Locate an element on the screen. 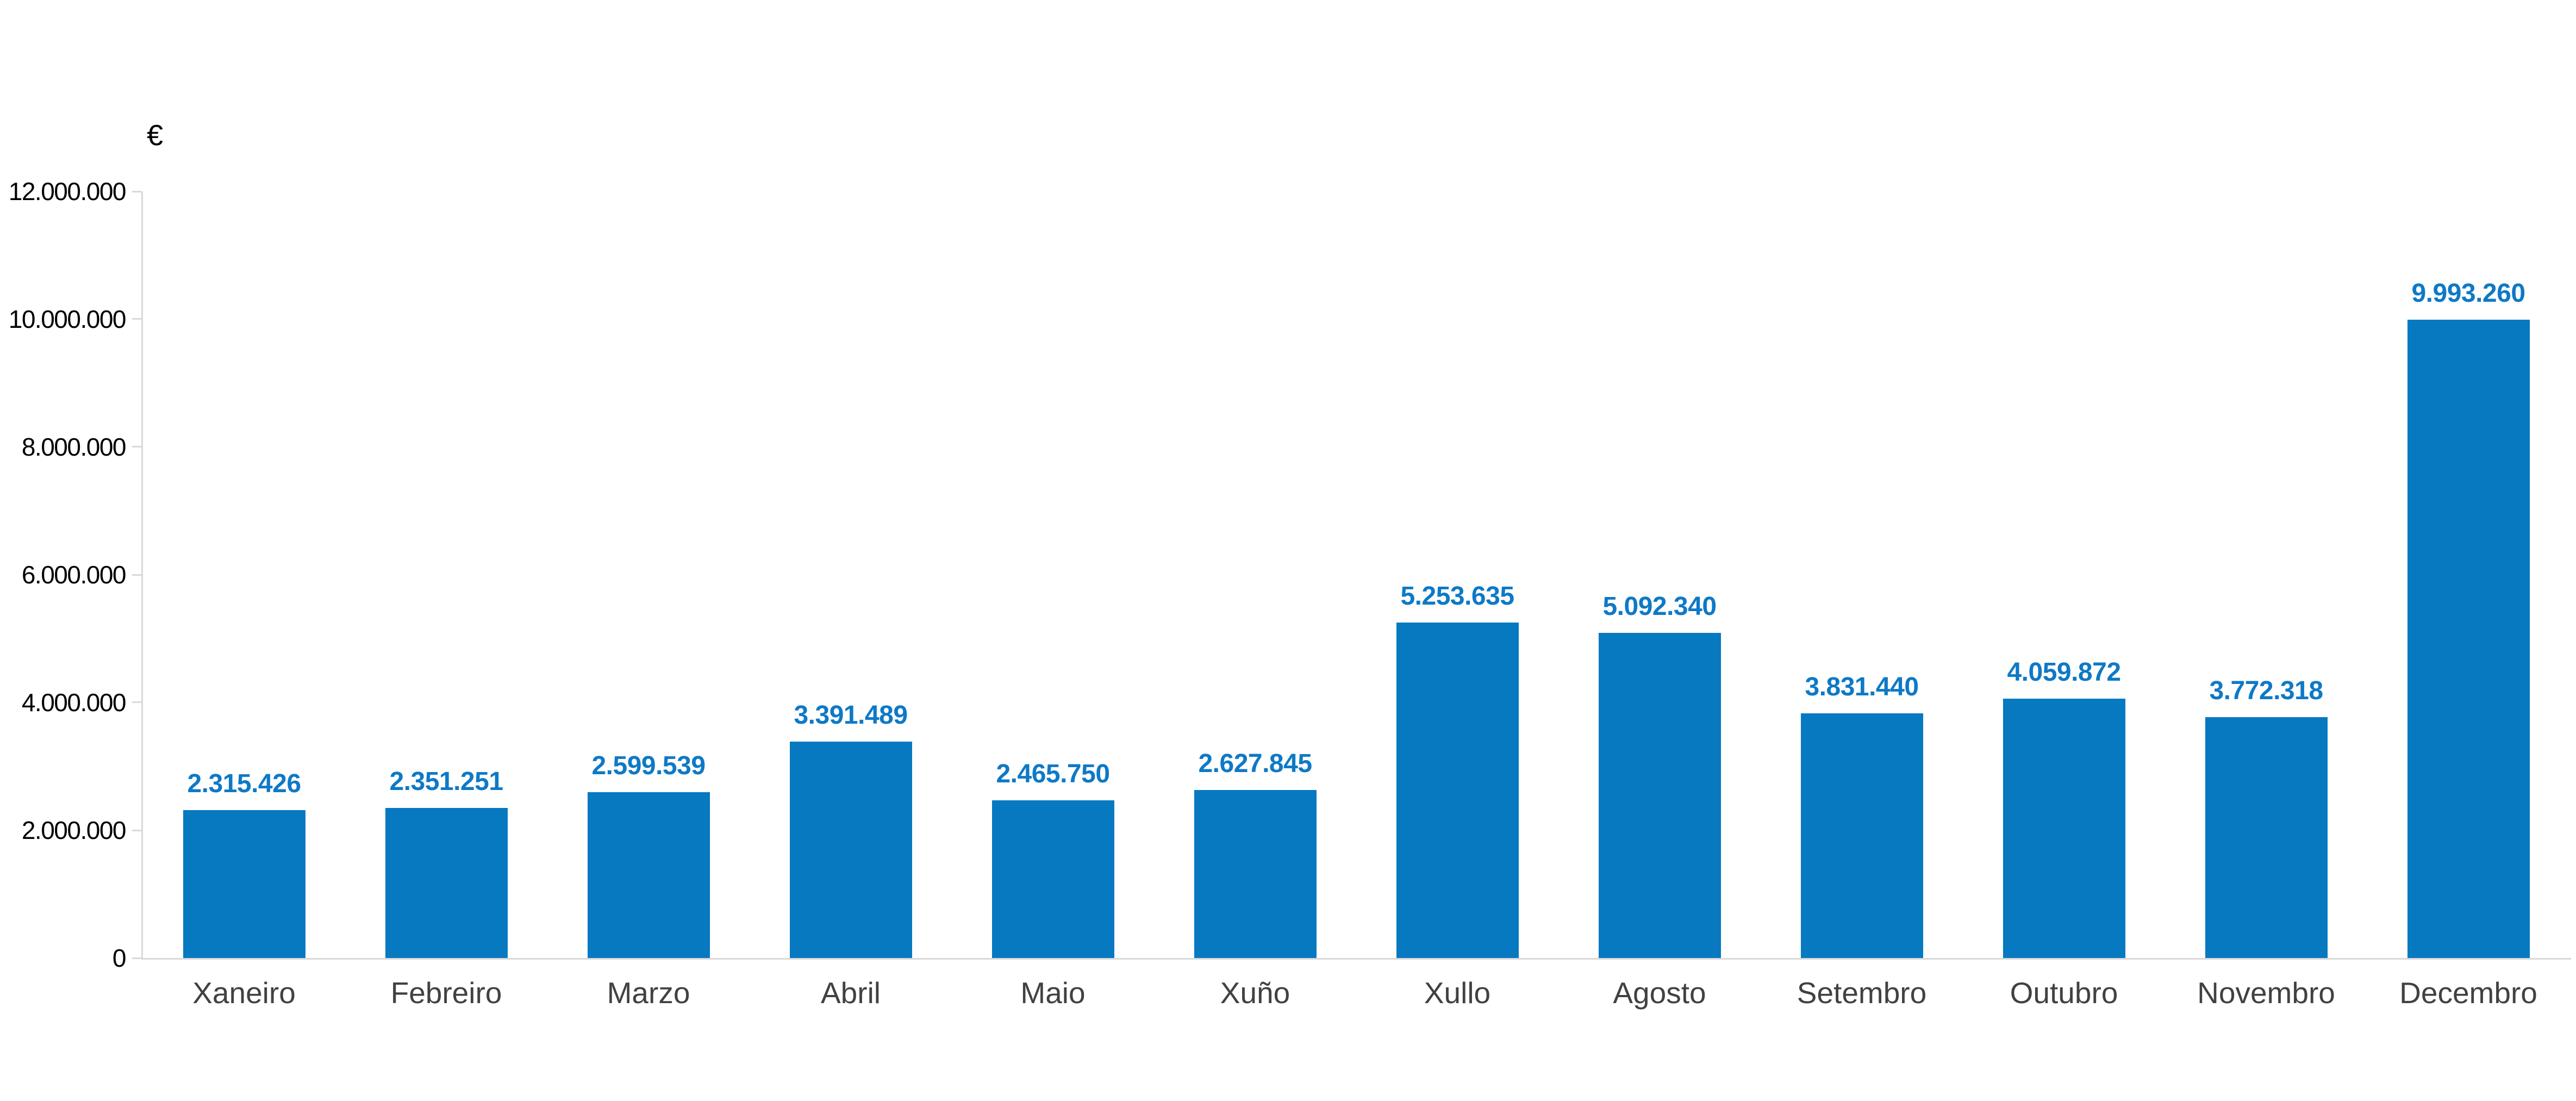 The image size is (2576, 1101). category-cell: 5.253.635 Xullo is located at coordinates (1457, 600).